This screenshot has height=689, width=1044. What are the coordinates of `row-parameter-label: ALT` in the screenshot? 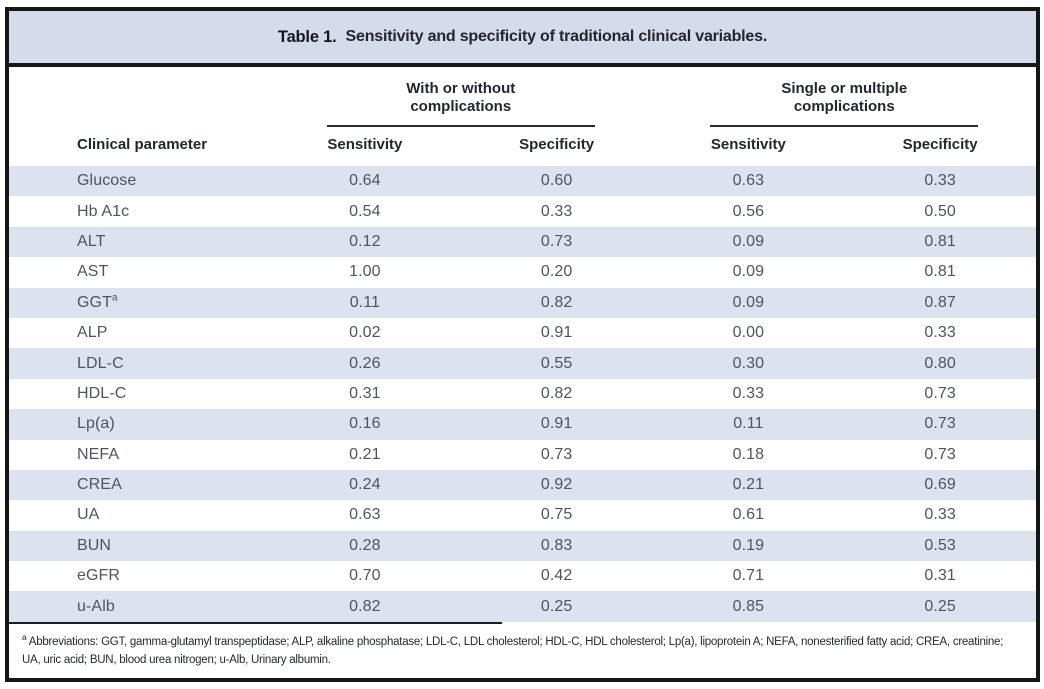 It's located at (91, 241).